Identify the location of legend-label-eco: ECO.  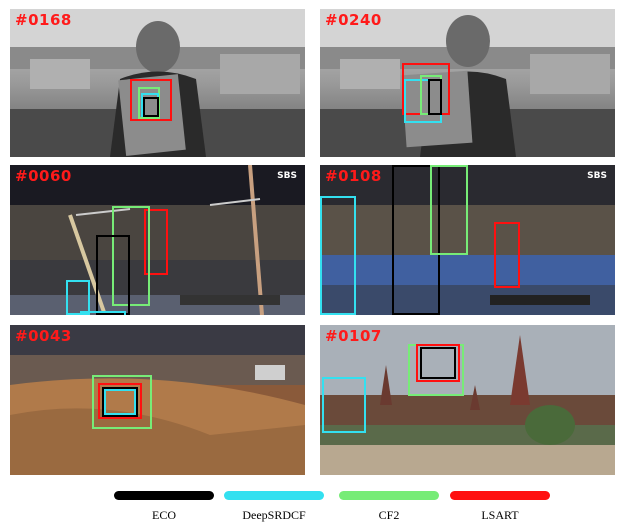
(164, 515).